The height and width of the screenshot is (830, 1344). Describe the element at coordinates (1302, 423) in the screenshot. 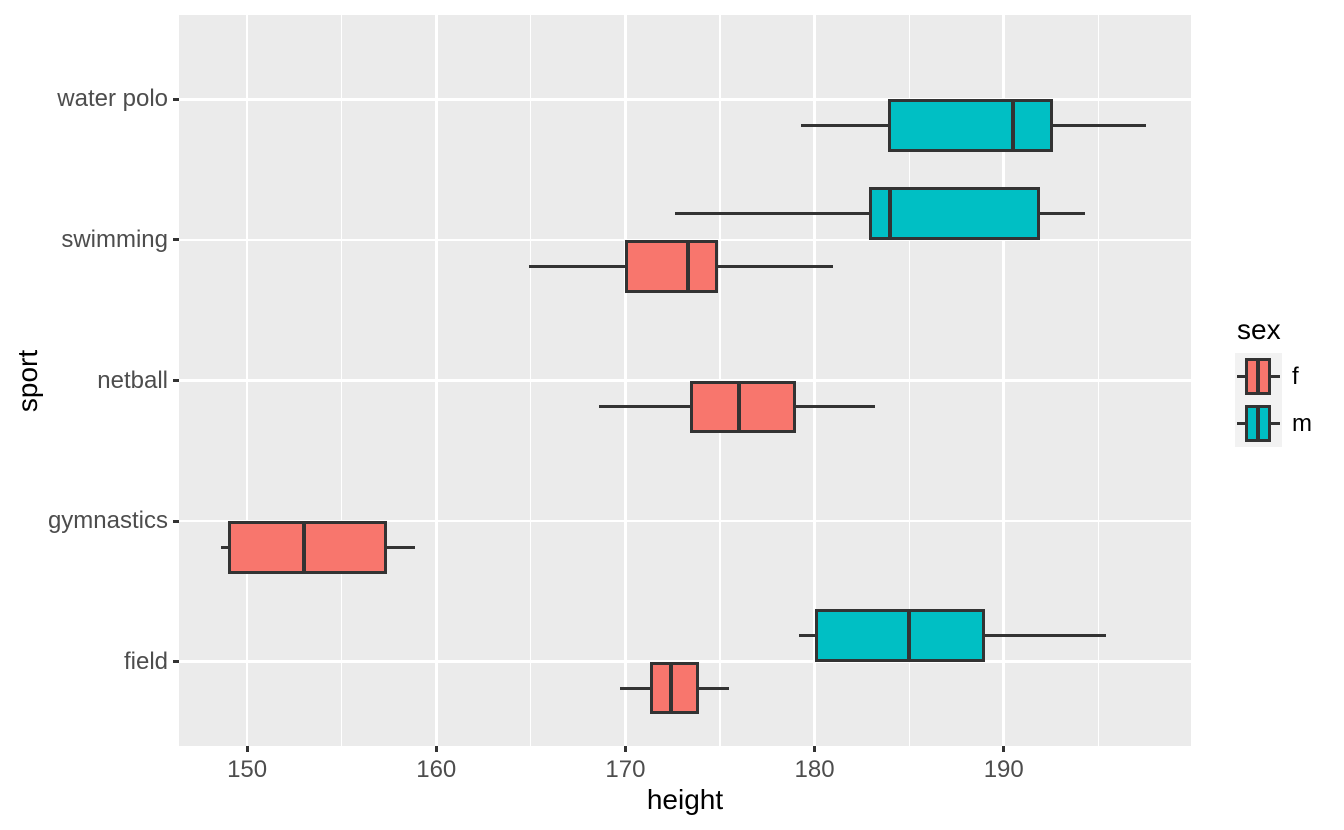

I see `legend-label-m: m` at that location.